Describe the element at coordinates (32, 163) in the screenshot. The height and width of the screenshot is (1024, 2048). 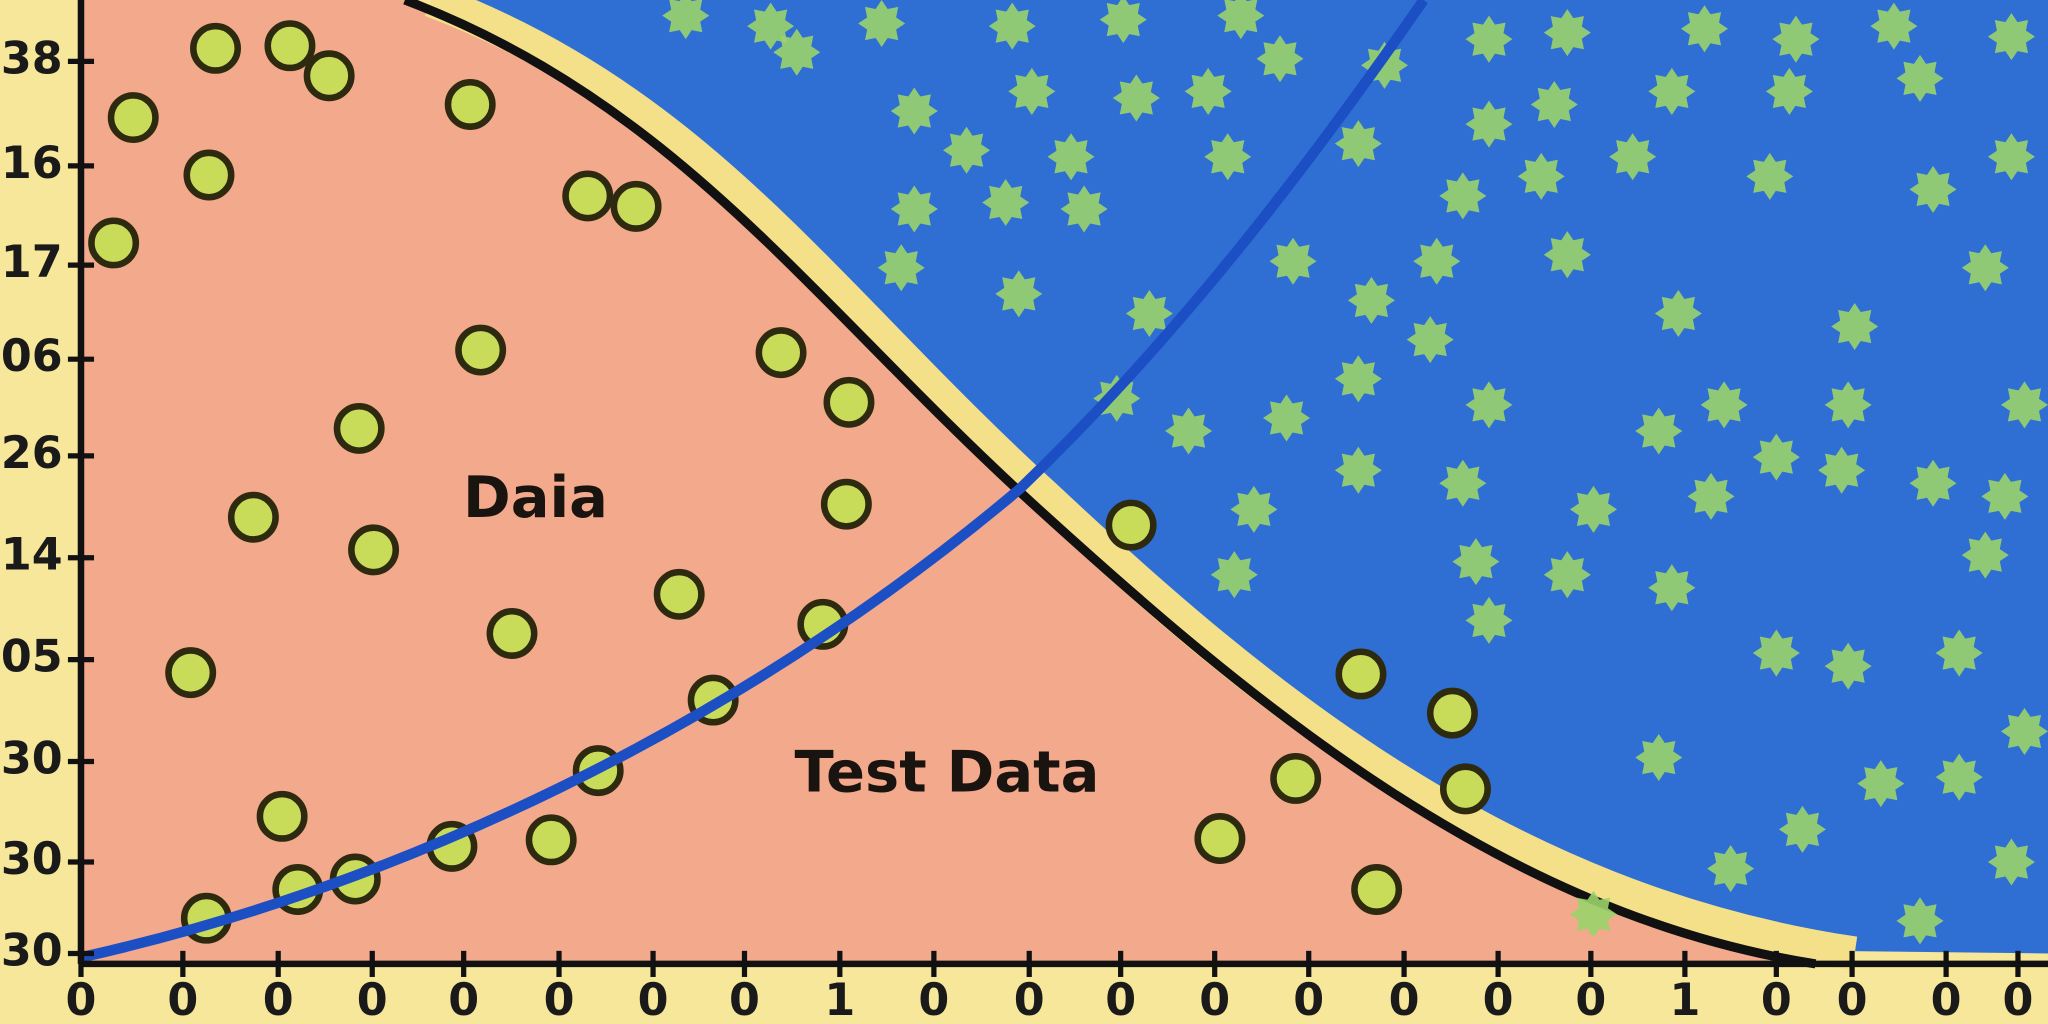
I see `y-tick-label: 16` at that location.